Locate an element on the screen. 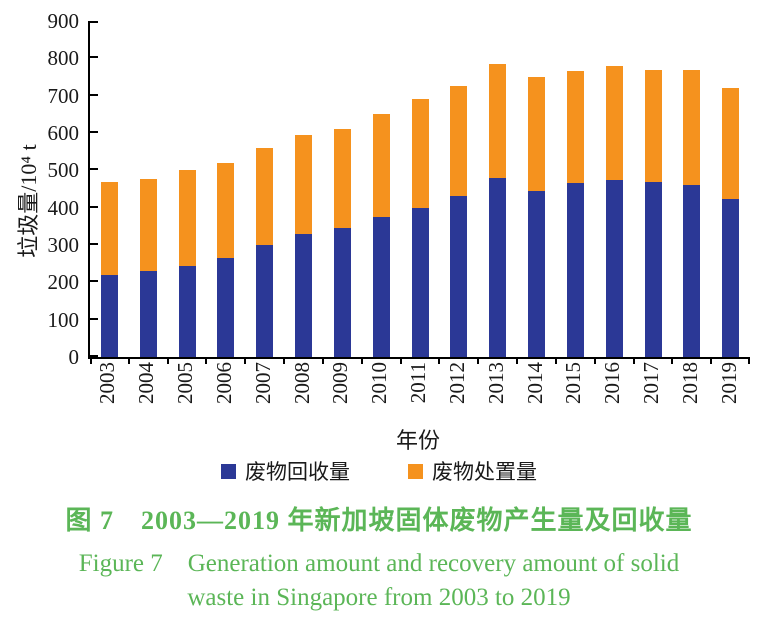 The width and height of the screenshot is (758, 619). x-tick-cell: 2010 is located at coordinates (379, 391).